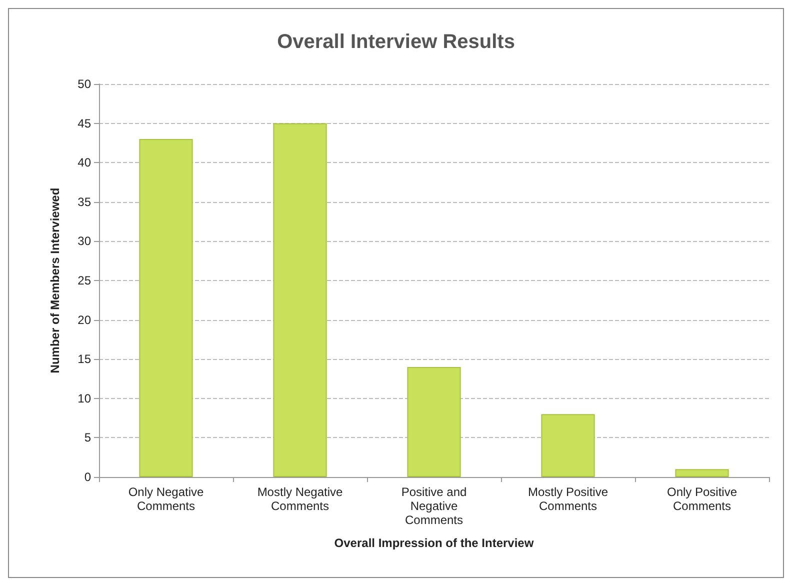 Image resolution: width=792 pixels, height=586 pixels. What do you see at coordinates (85, 241) in the screenshot?
I see `y-tick-label: 30` at bounding box center [85, 241].